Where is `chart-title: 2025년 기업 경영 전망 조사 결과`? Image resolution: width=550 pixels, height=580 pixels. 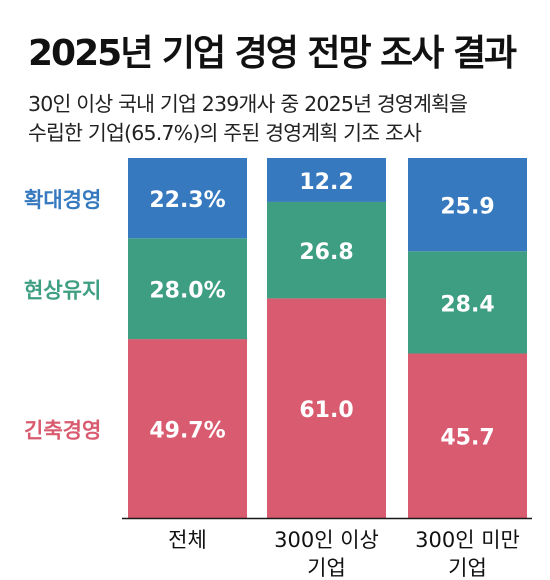
chart-title: 2025년 기업 경영 전망 조사 결과 is located at coordinates (272, 53).